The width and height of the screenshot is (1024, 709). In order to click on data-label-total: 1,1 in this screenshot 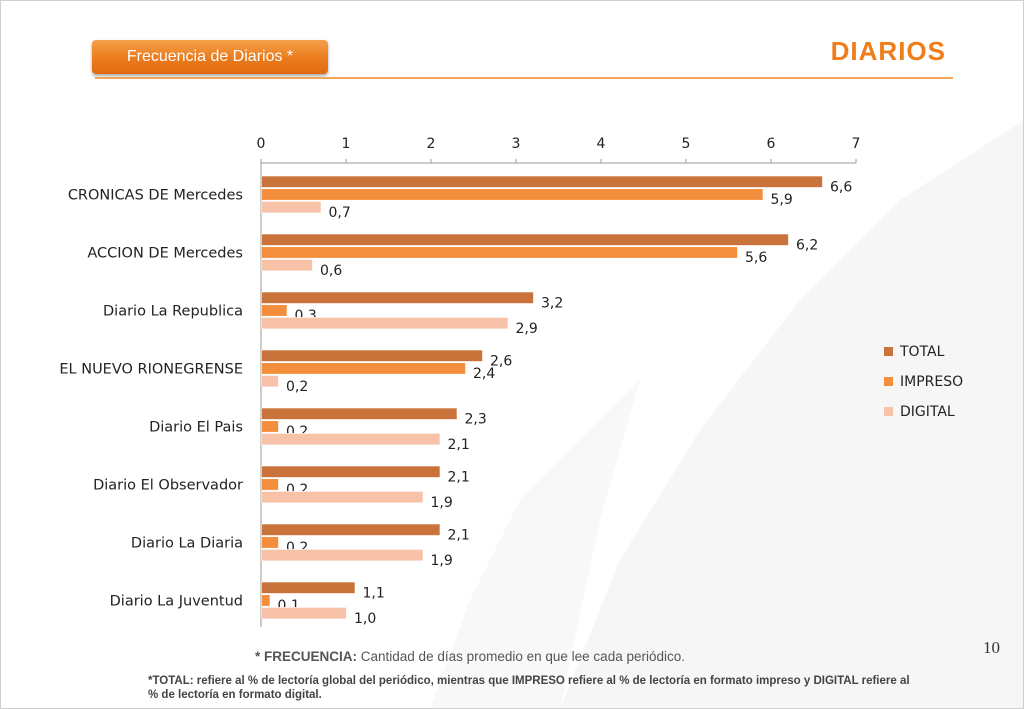, I will do `click(374, 594)`.